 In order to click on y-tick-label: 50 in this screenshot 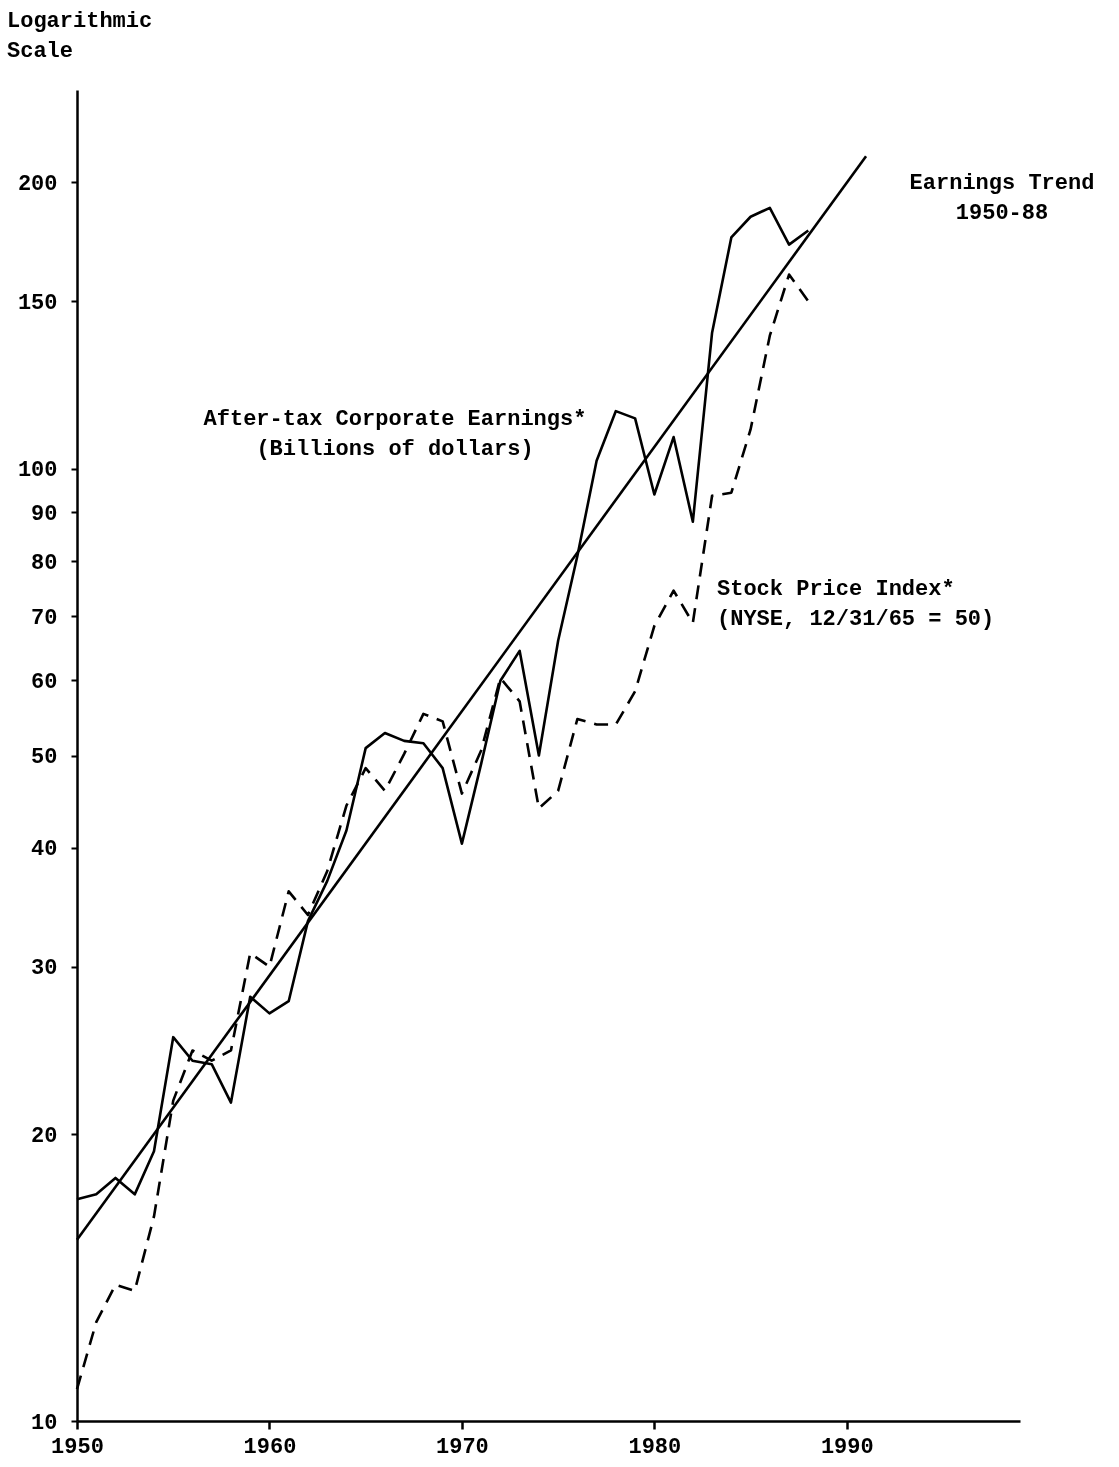, I will do `click(44, 757)`.